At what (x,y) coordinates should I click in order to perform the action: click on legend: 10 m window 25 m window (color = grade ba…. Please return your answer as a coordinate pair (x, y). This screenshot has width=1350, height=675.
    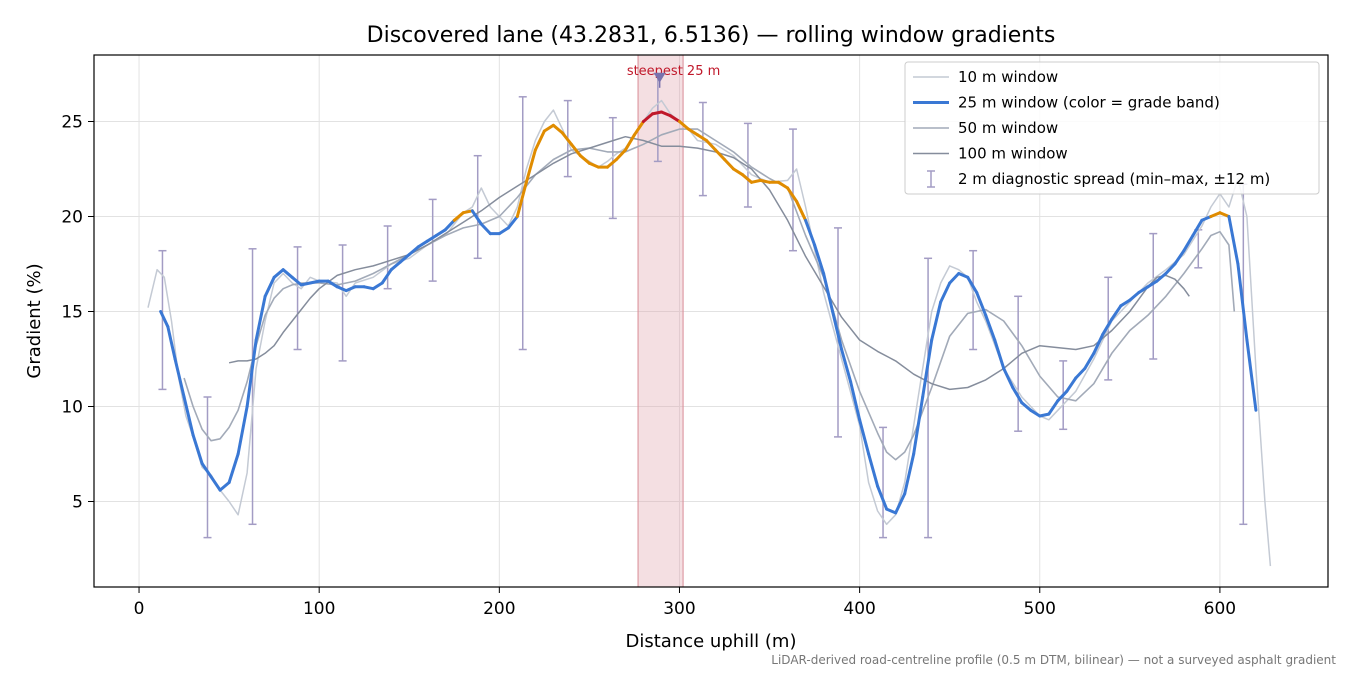
    Looking at the image, I should click on (1112, 128).